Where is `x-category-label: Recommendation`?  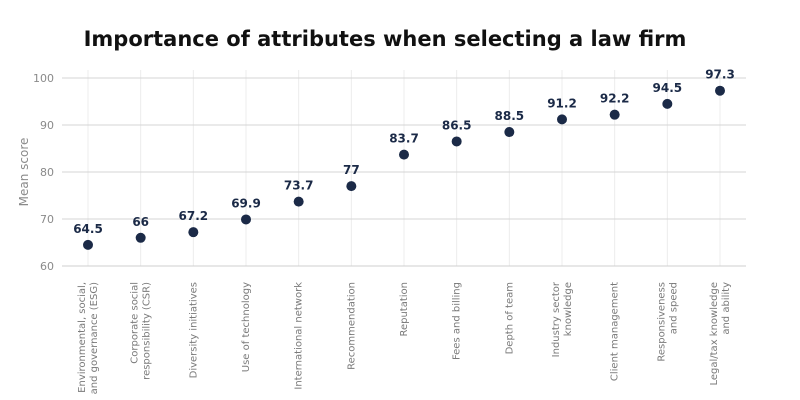 x-category-label: Recommendation is located at coordinates (351, 326).